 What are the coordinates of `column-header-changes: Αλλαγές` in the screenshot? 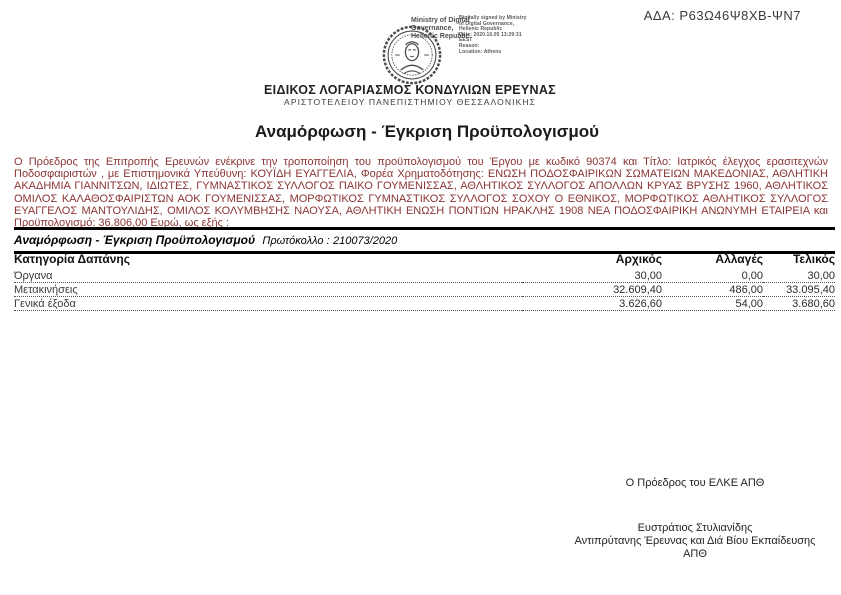 It's located at (739, 259).